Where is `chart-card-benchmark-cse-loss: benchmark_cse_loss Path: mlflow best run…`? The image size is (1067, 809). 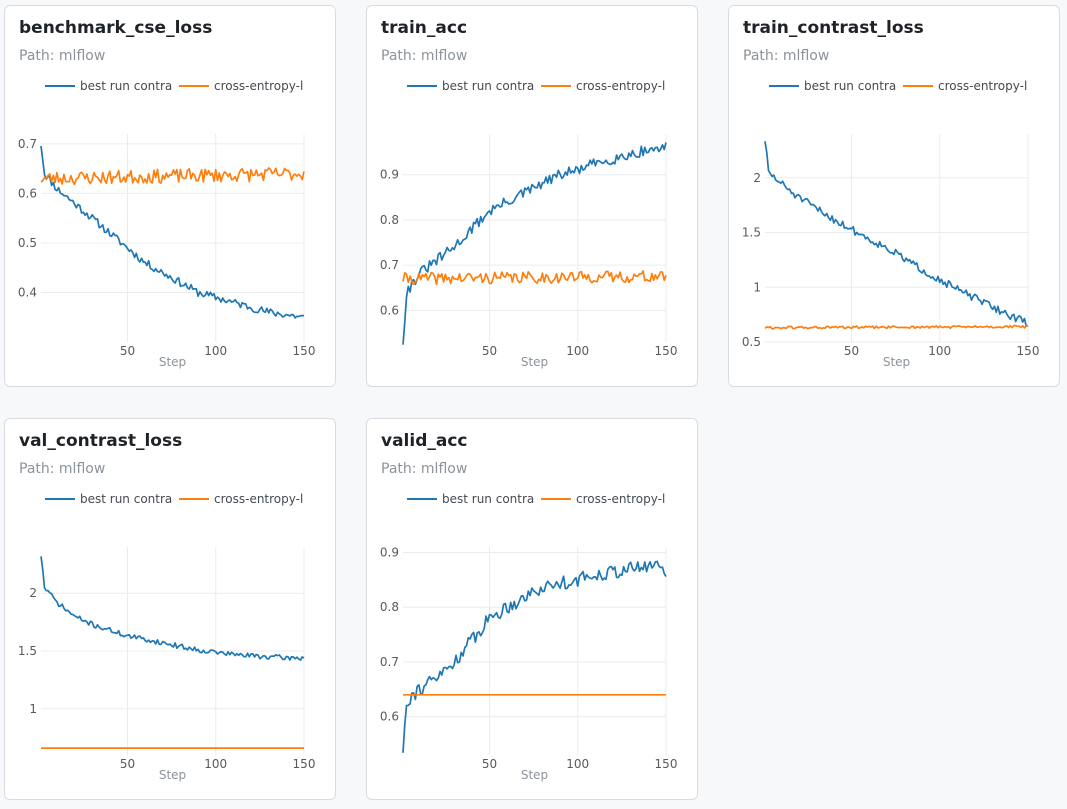 chart-card-benchmark-cse-loss: benchmark_cse_loss Path: mlflow best run… is located at coordinates (170, 196).